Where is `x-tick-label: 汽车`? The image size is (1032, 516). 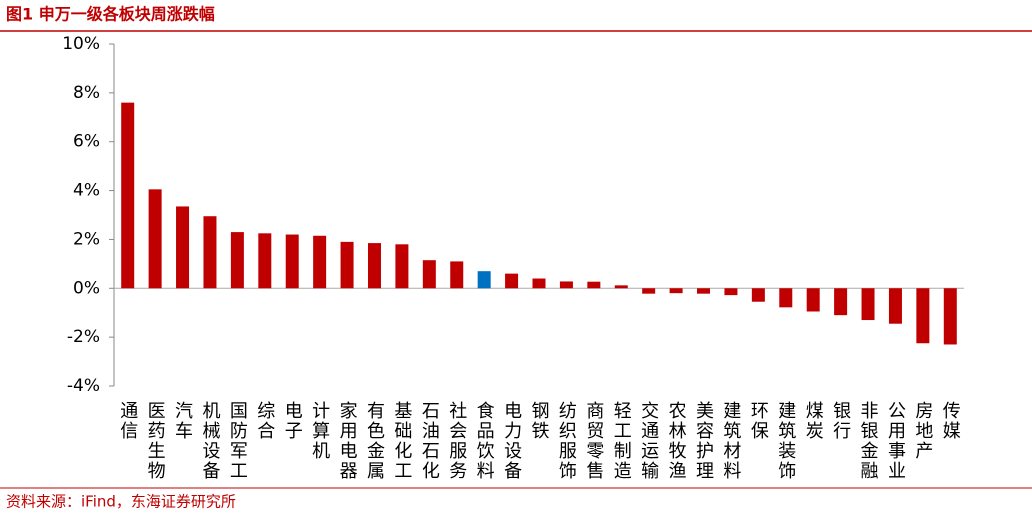
x-tick-label: 汽车 is located at coordinates (182, 421).